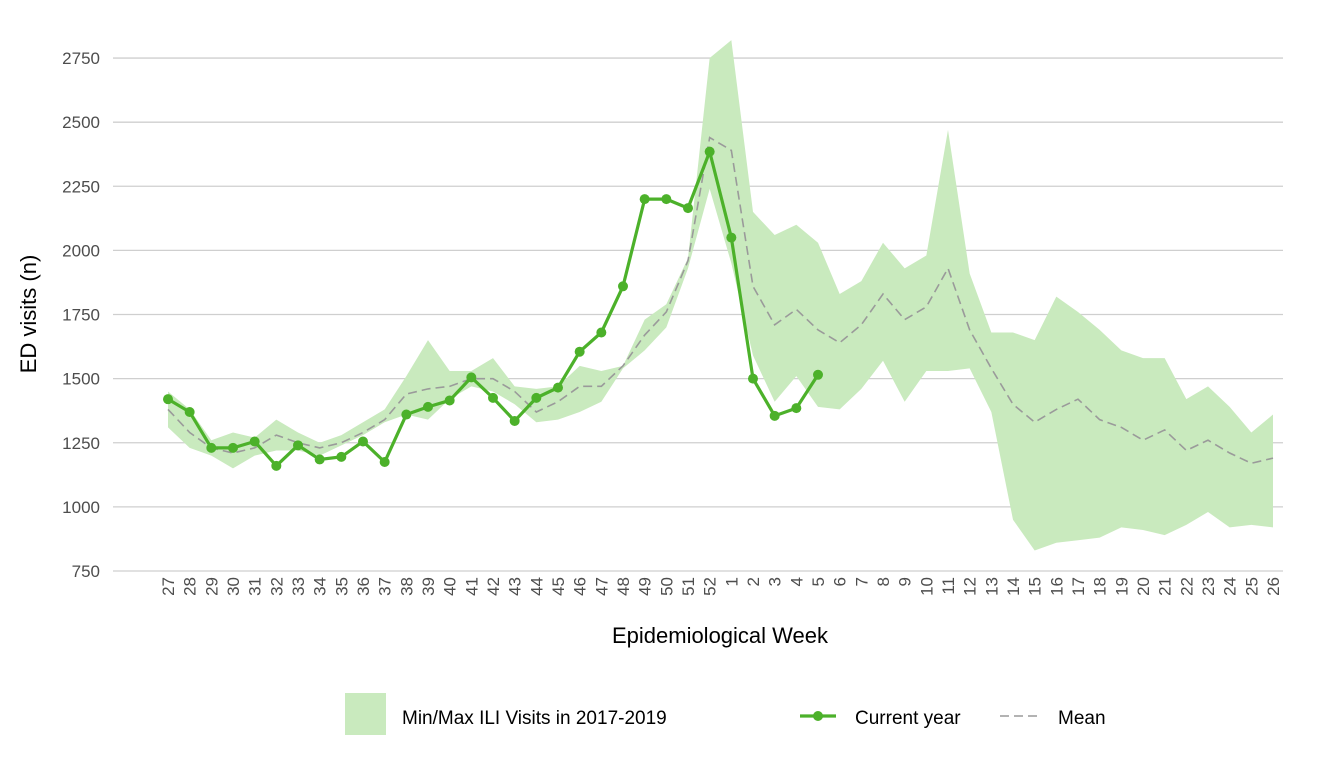 The width and height of the screenshot is (1344, 768). Describe the element at coordinates (926, 586) in the screenshot. I see `x-tick-label: 10` at that location.